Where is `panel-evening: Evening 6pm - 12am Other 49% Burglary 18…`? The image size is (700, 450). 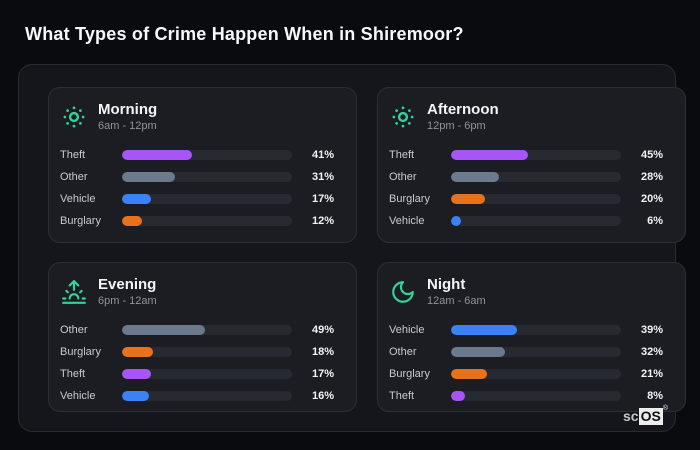
panel-evening: Evening 6pm - 12am Other 49% Burglary 18… is located at coordinates (202, 337).